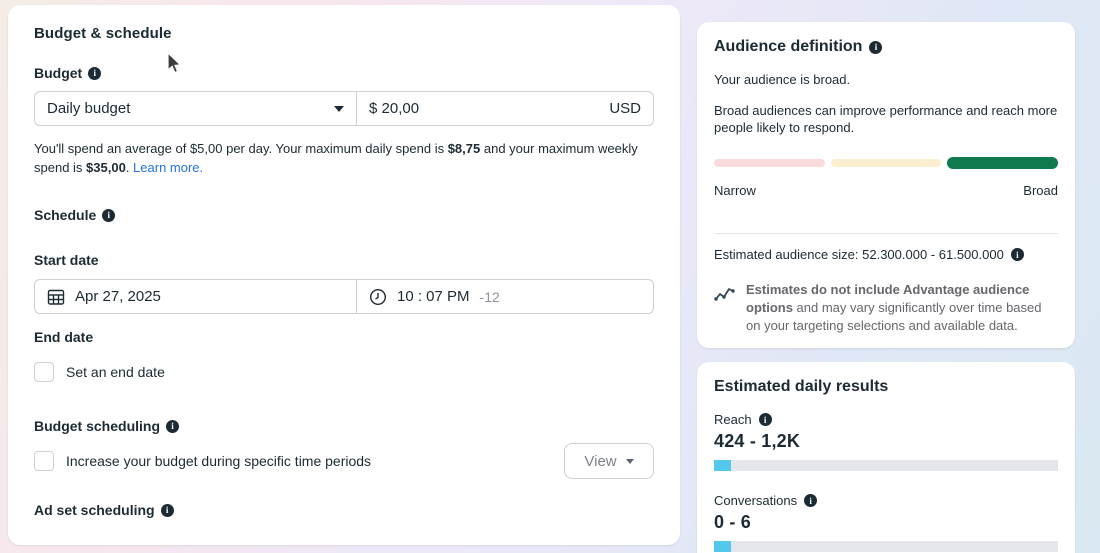 The image size is (1100, 553). What do you see at coordinates (44, 372) in the screenshot?
I see `set-end-date-checkbox` at bounding box center [44, 372].